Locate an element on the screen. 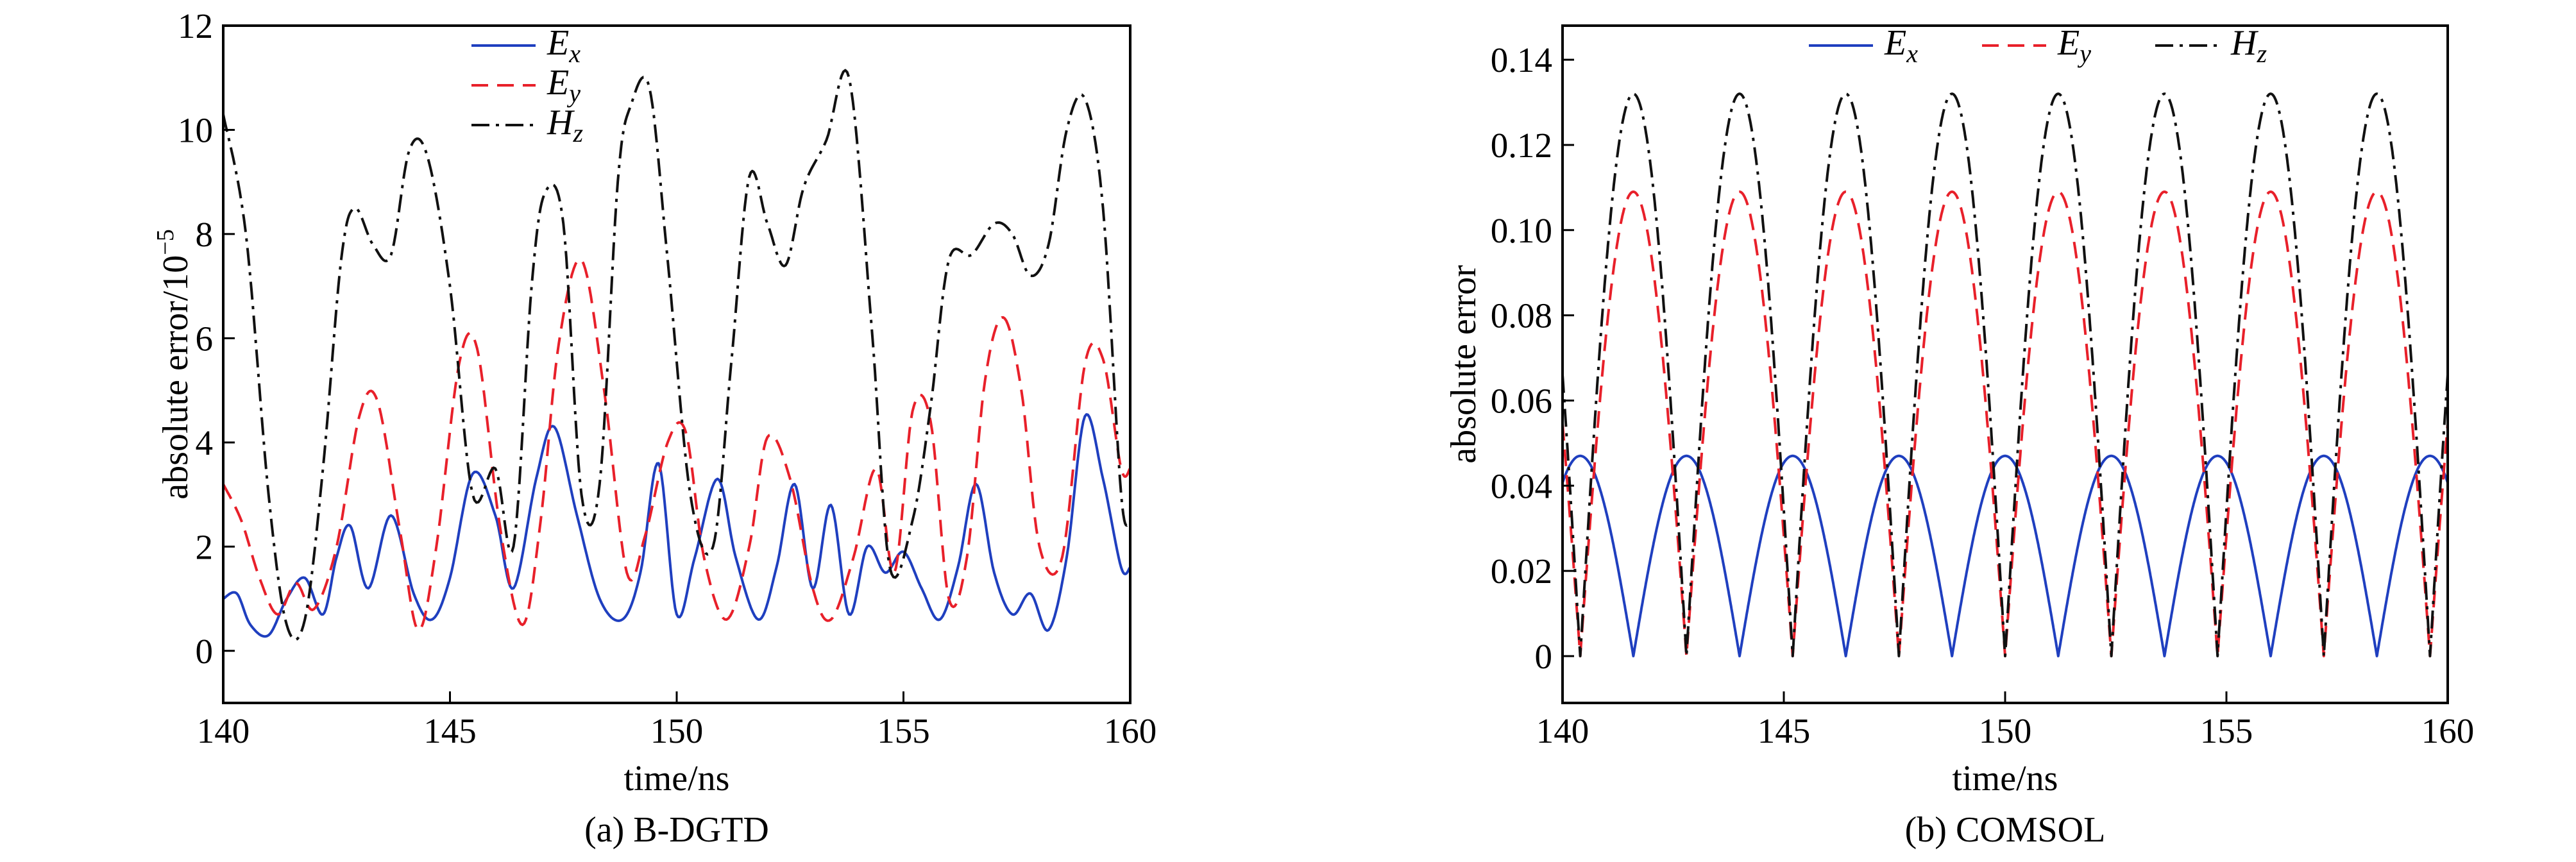 This screenshot has height=862, width=2576. y-axis-label-a-exponent: −5 is located at coordinates (165, 242).